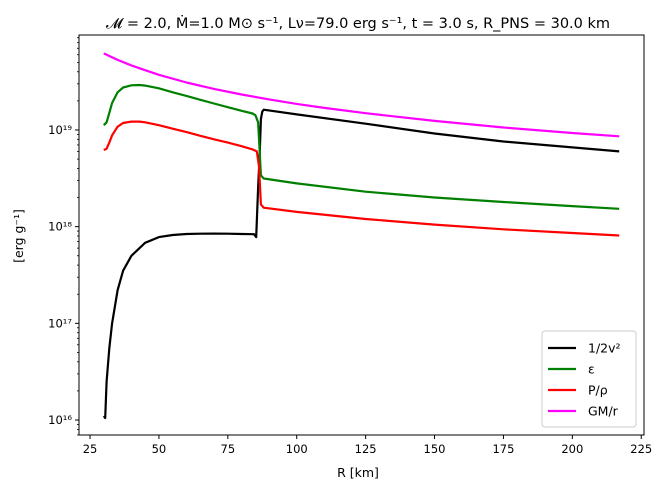  What do you see at coordinates (361, 95) in the screenshot?
I see `series-line-gm-r` at bounding box center [361, 95].